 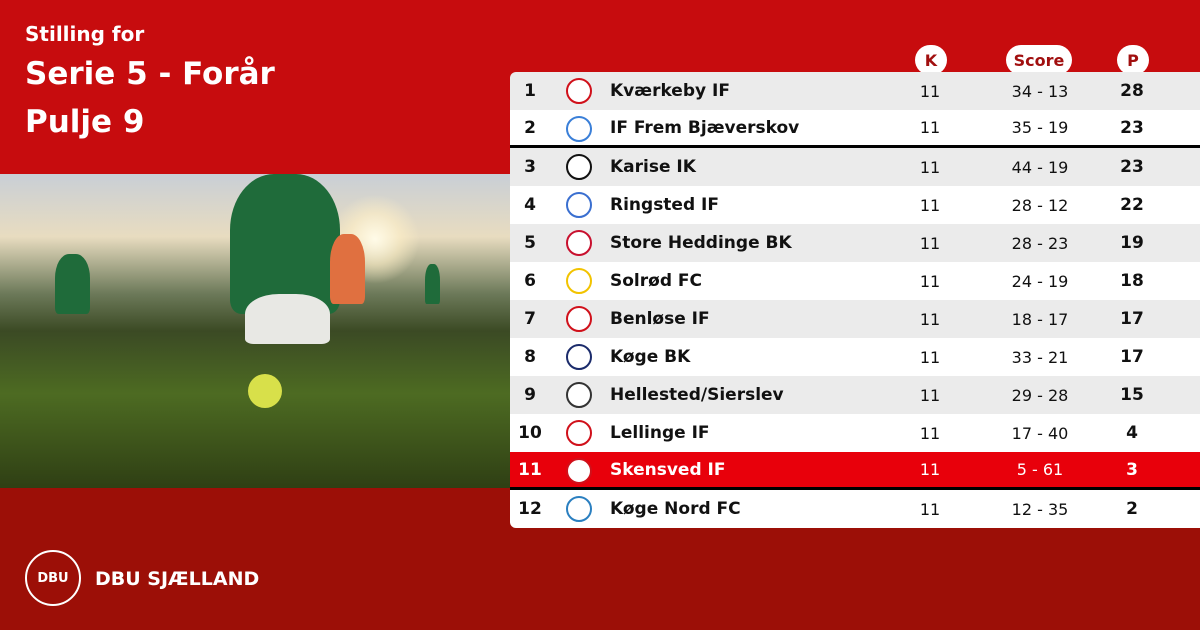 I want to click on team-name: Karise IK, so click(x=653, y=167).